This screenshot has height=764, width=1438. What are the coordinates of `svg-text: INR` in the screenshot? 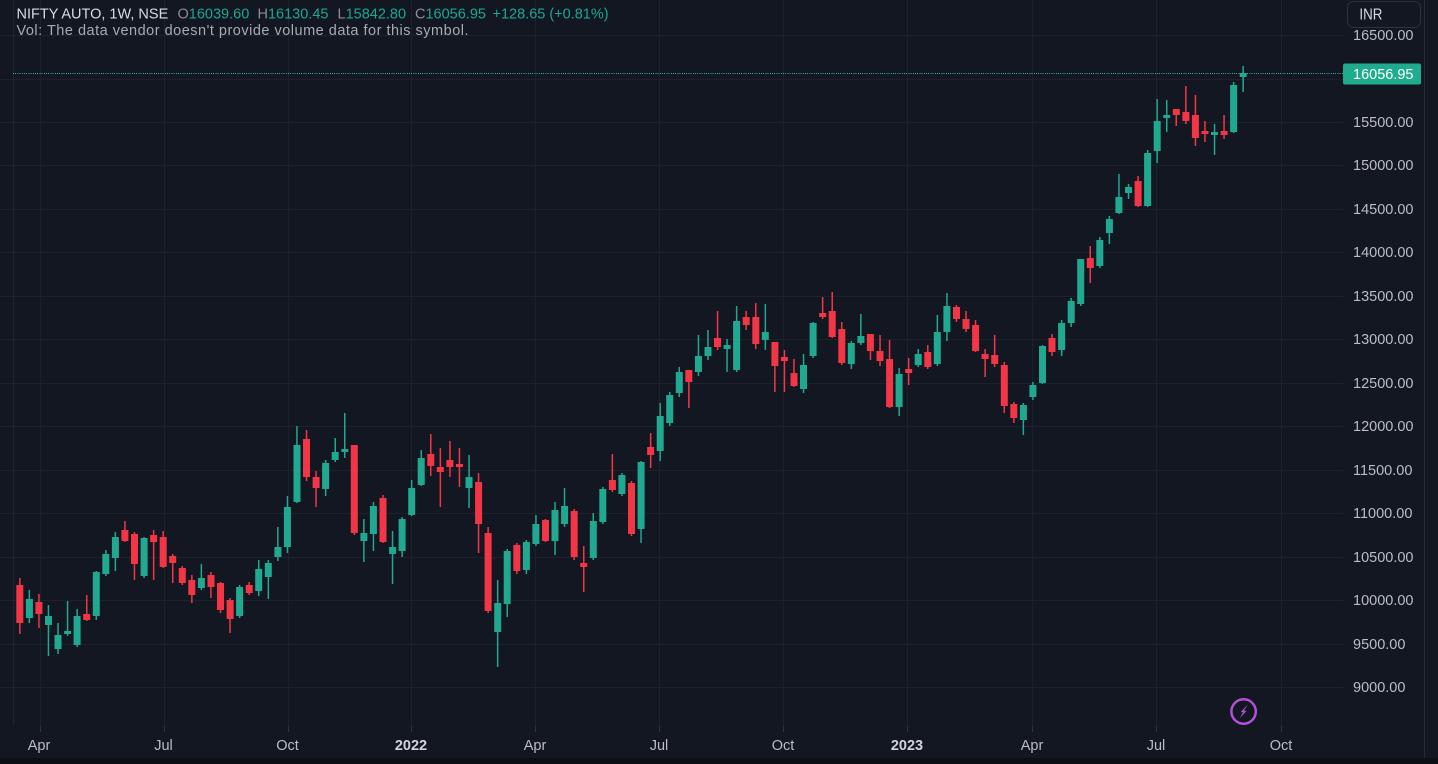 It's located at (1370, 15).